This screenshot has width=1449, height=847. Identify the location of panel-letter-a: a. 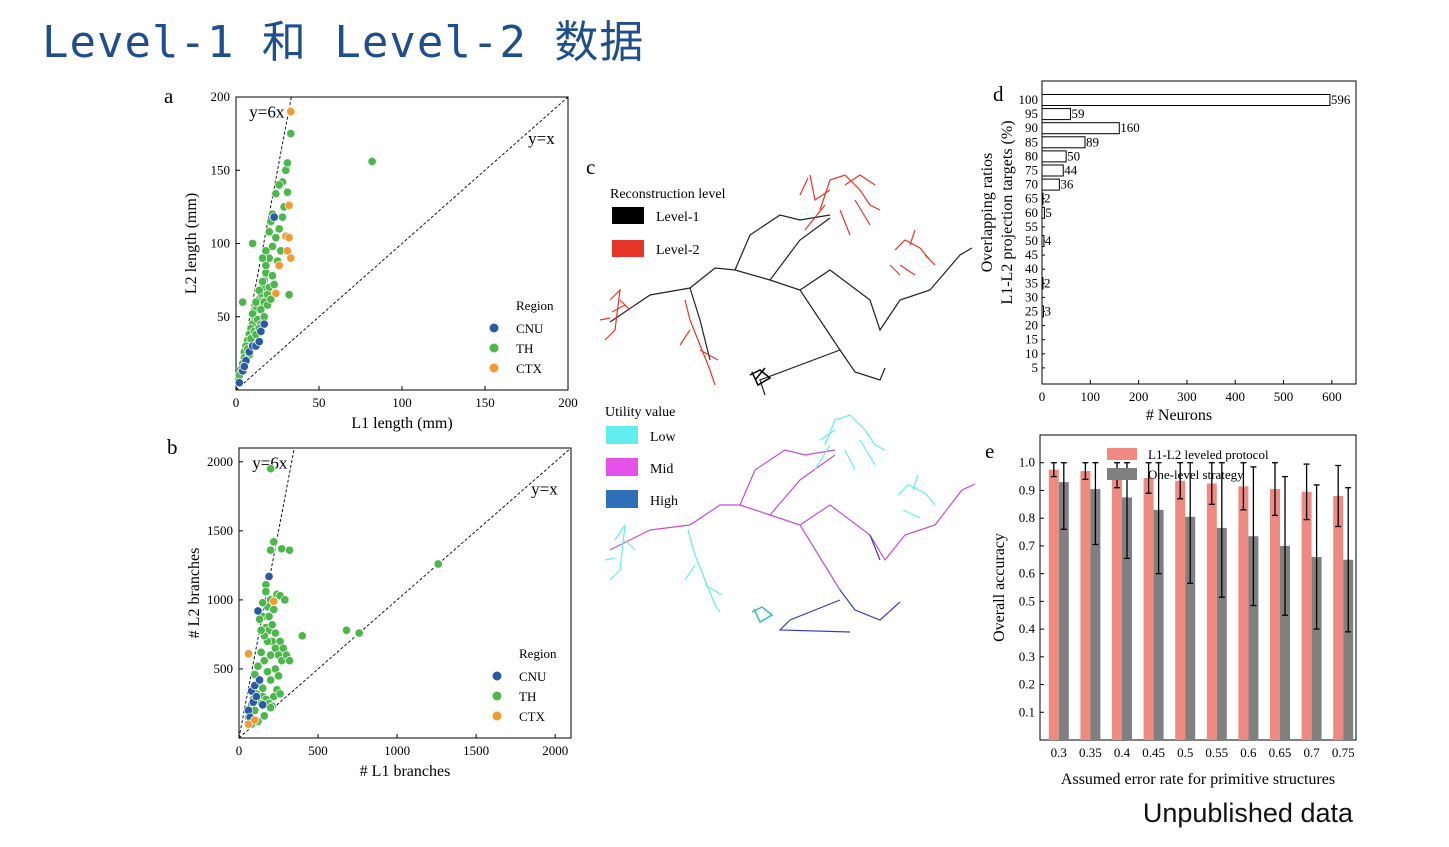
(169, 96).